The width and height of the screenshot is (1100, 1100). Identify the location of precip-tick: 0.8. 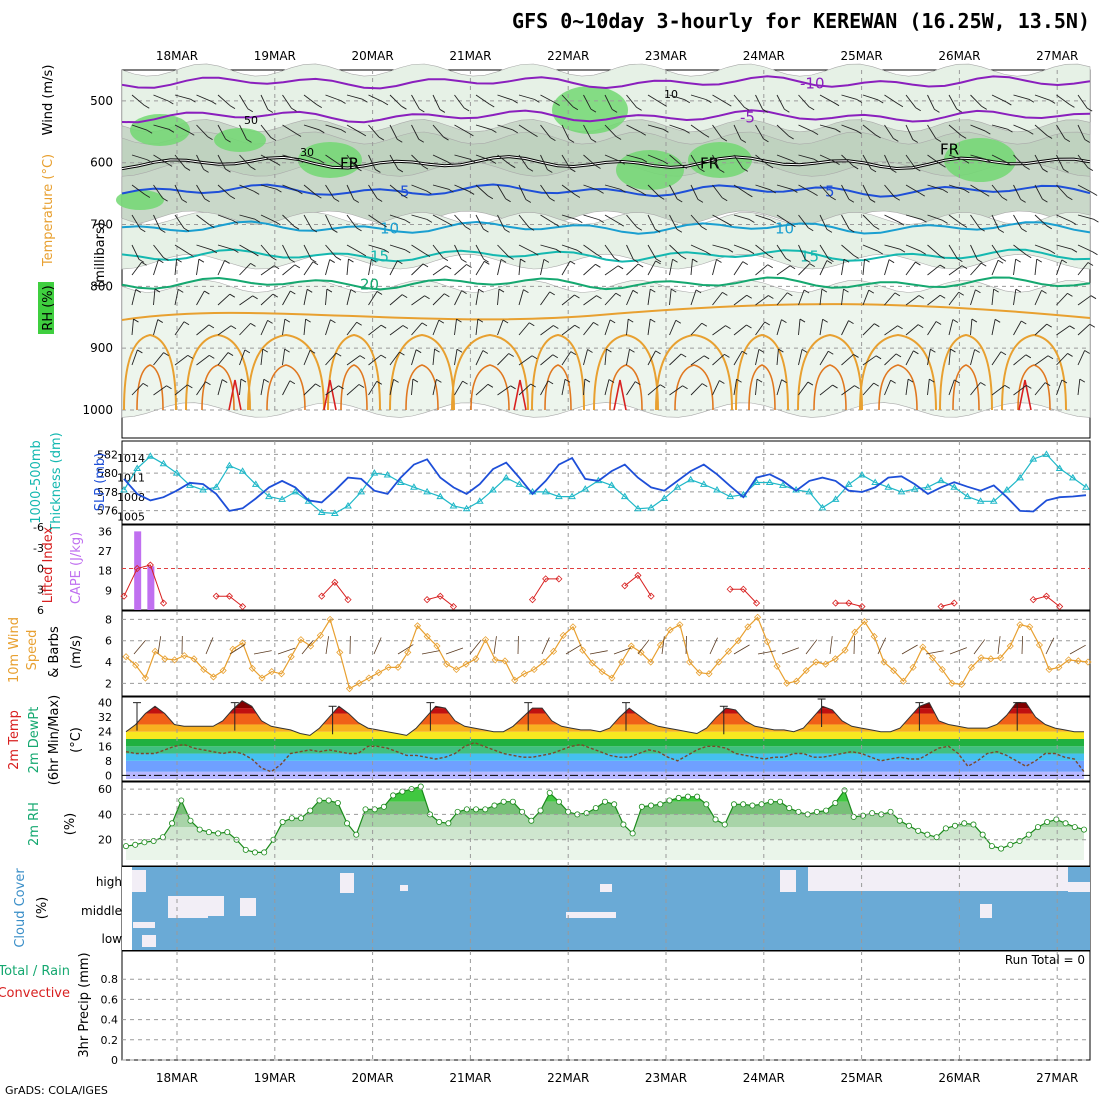
(110, 979).